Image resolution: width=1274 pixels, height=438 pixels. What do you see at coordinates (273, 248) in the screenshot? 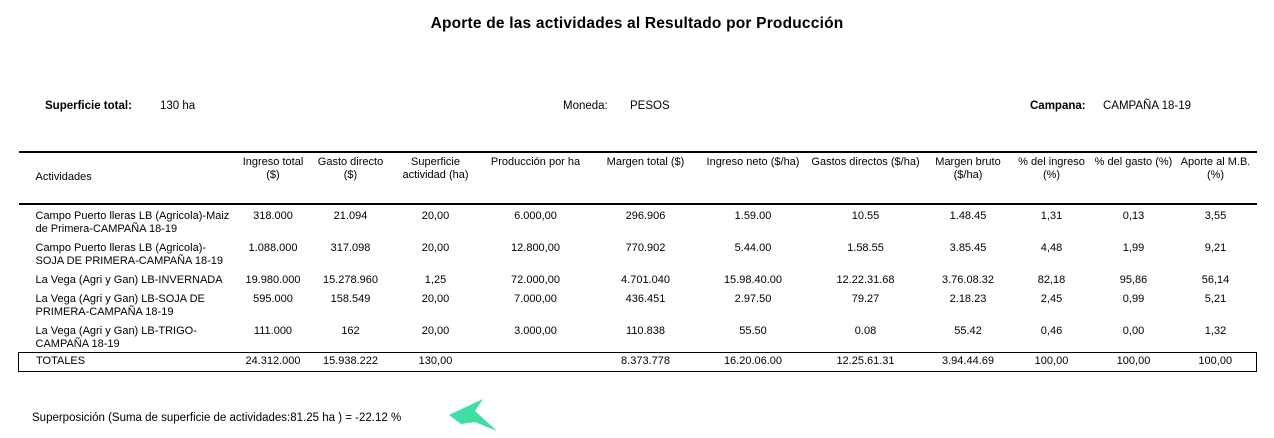
I see `value-cell: 1.088.000` at bounding box center [273, 248].